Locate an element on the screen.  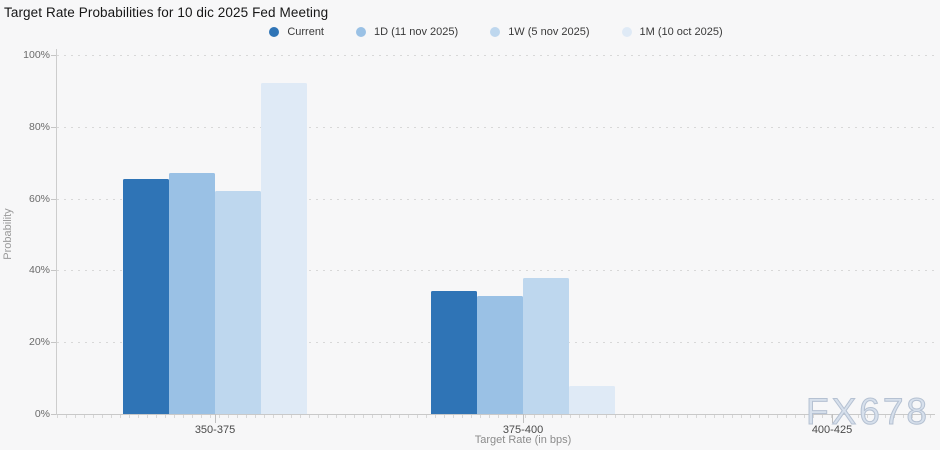
legend-label: 1M (10 oct 2025) is located at coordinates (681, 32).